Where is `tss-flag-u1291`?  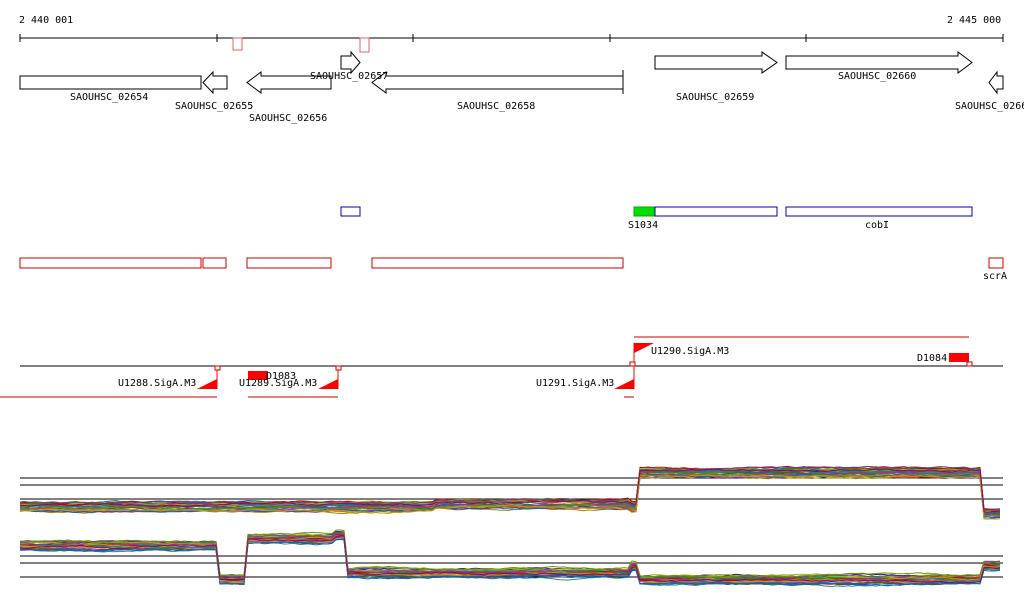
tss-flag-u1291 is located at coordinates (624, 384).